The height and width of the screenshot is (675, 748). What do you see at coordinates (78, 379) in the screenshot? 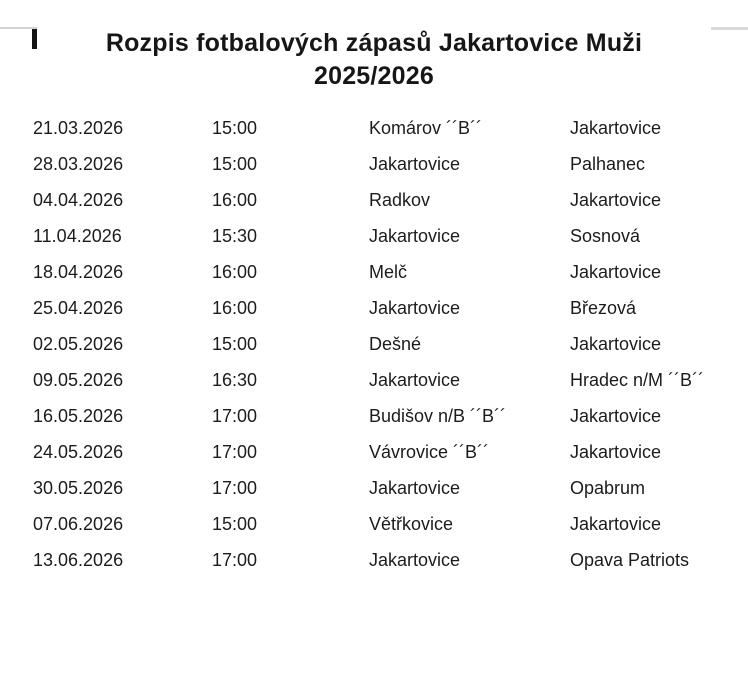
I see `match-date: 09.05.2026` at bounding box center [78, 379].